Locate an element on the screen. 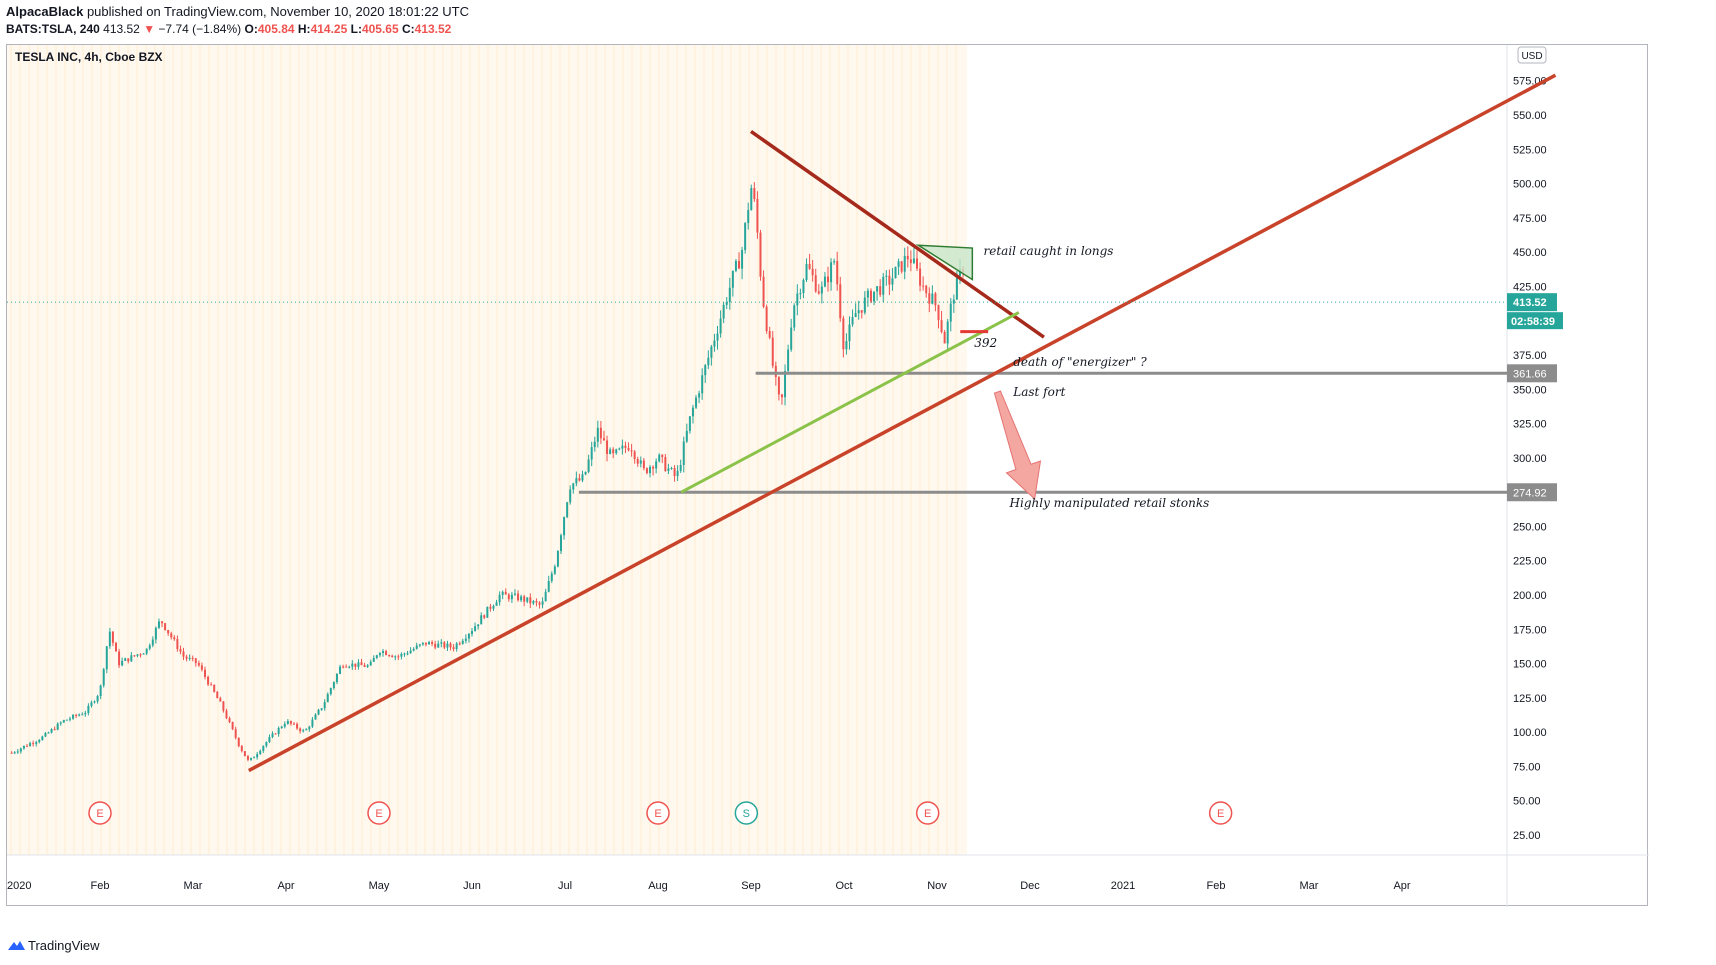  close-value: 413.52 is located at coordinates (433, 29).